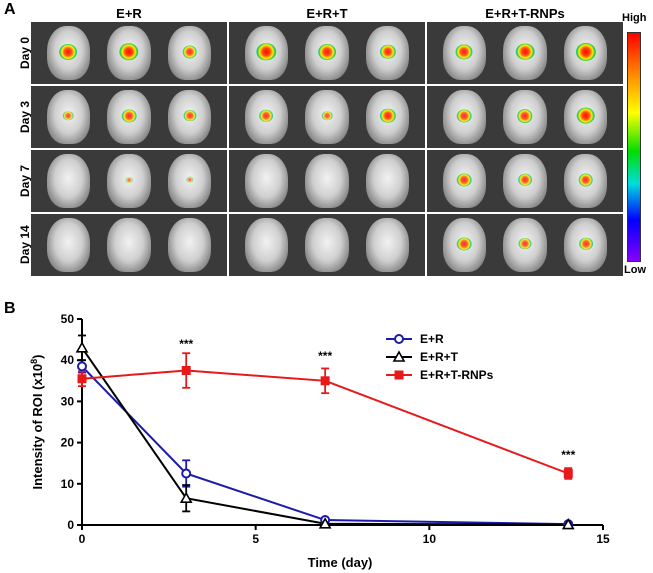 The height and width of the screenshot is (573, 653). I want to click on day-label-3: Day 3, so click(25, 117).